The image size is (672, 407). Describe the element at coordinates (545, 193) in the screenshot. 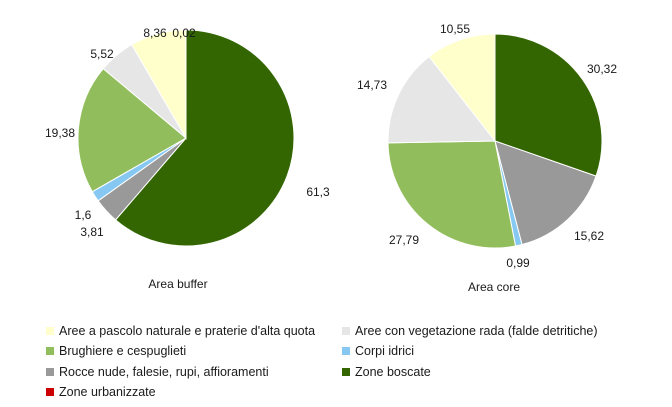

I see `pie-slice-rocce` at that location.